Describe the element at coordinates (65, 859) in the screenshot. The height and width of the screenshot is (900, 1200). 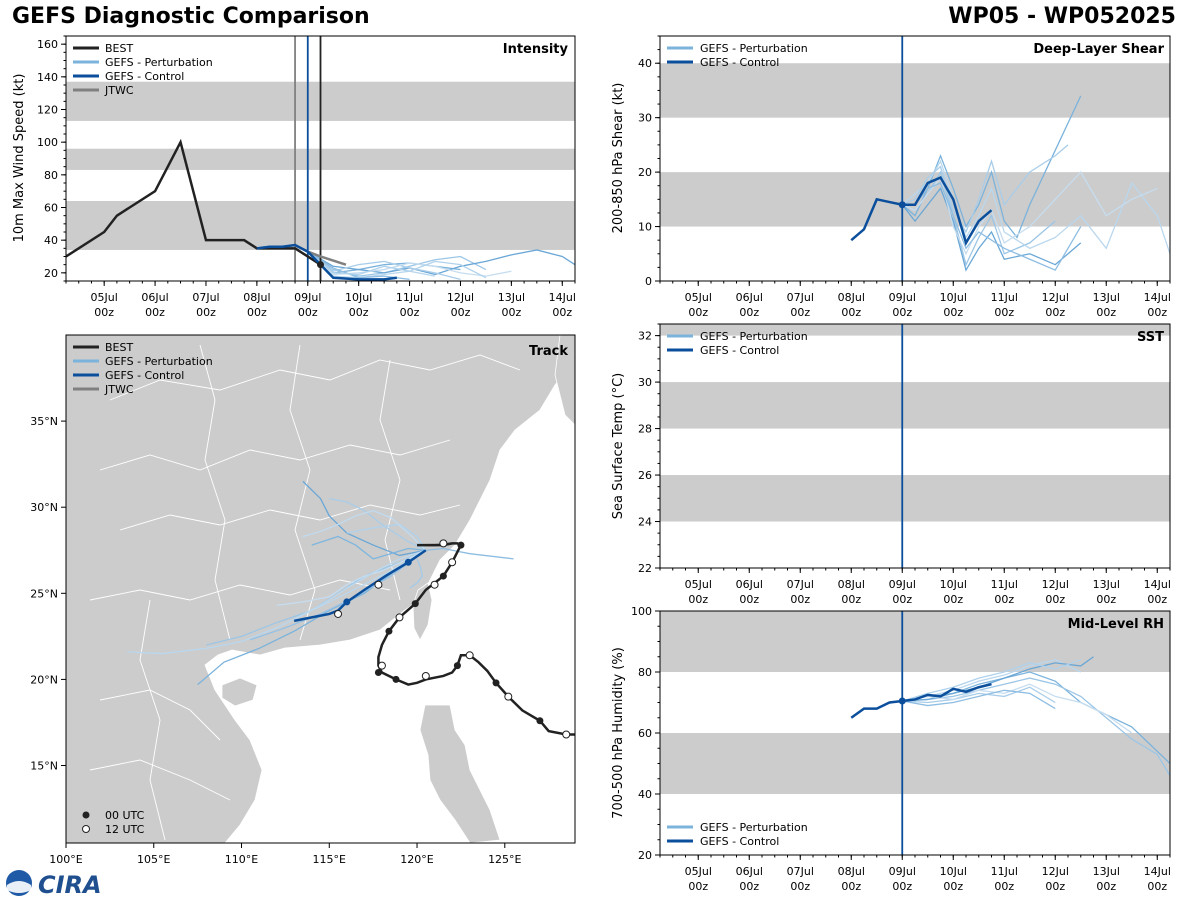
I see `x-tick-label: 100°E` at that location.